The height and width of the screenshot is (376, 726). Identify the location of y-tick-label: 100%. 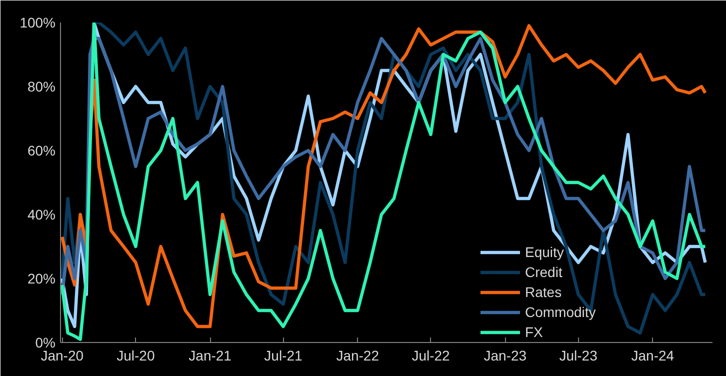
(38, 22).